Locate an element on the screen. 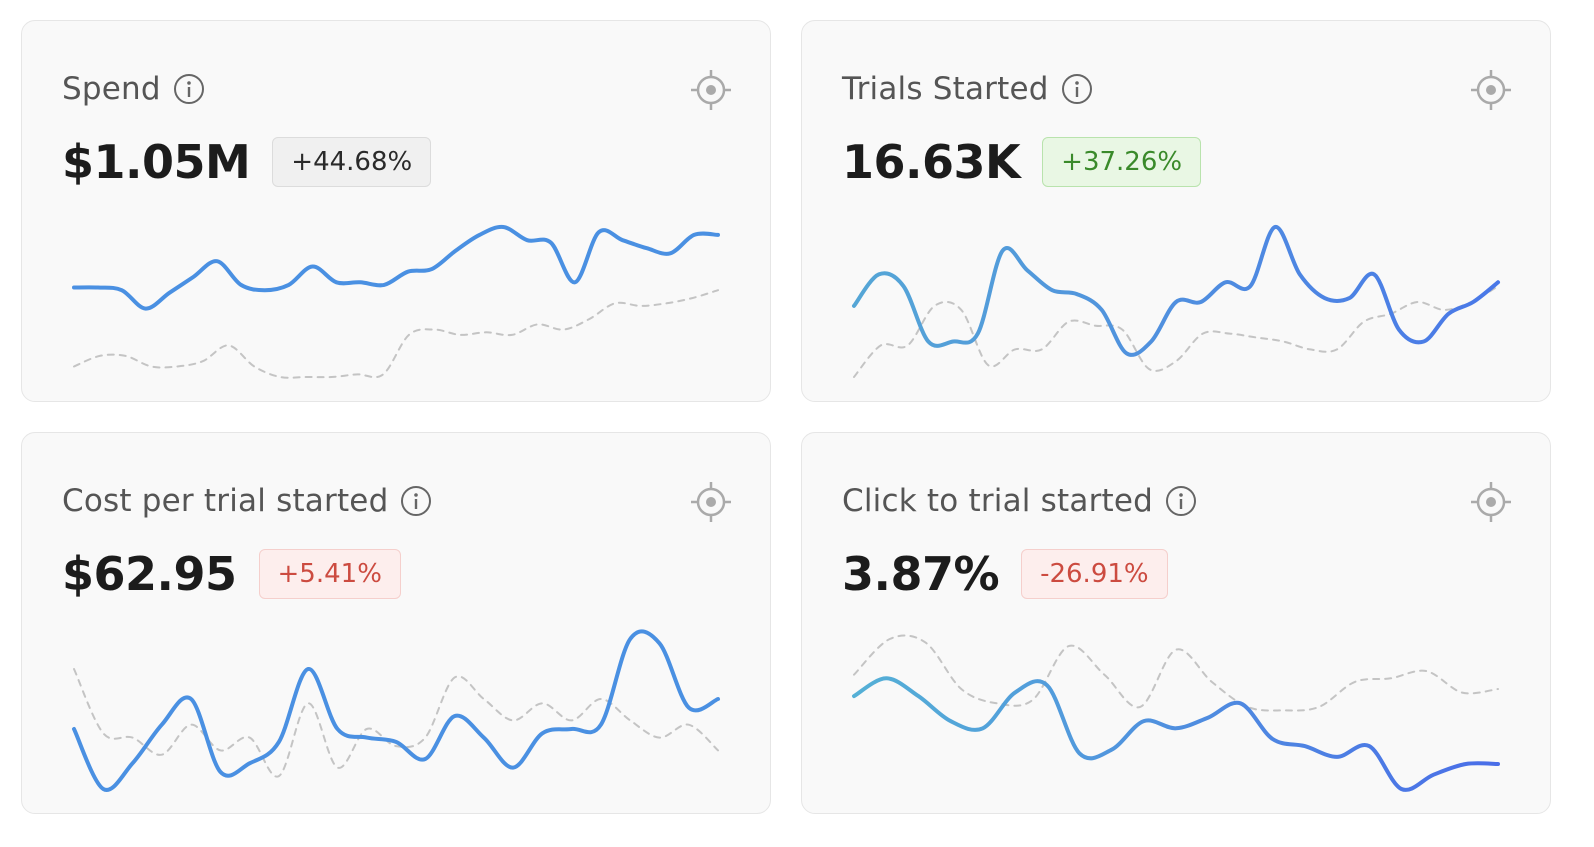  card-header: Spend is located at coordinates (133, 89).